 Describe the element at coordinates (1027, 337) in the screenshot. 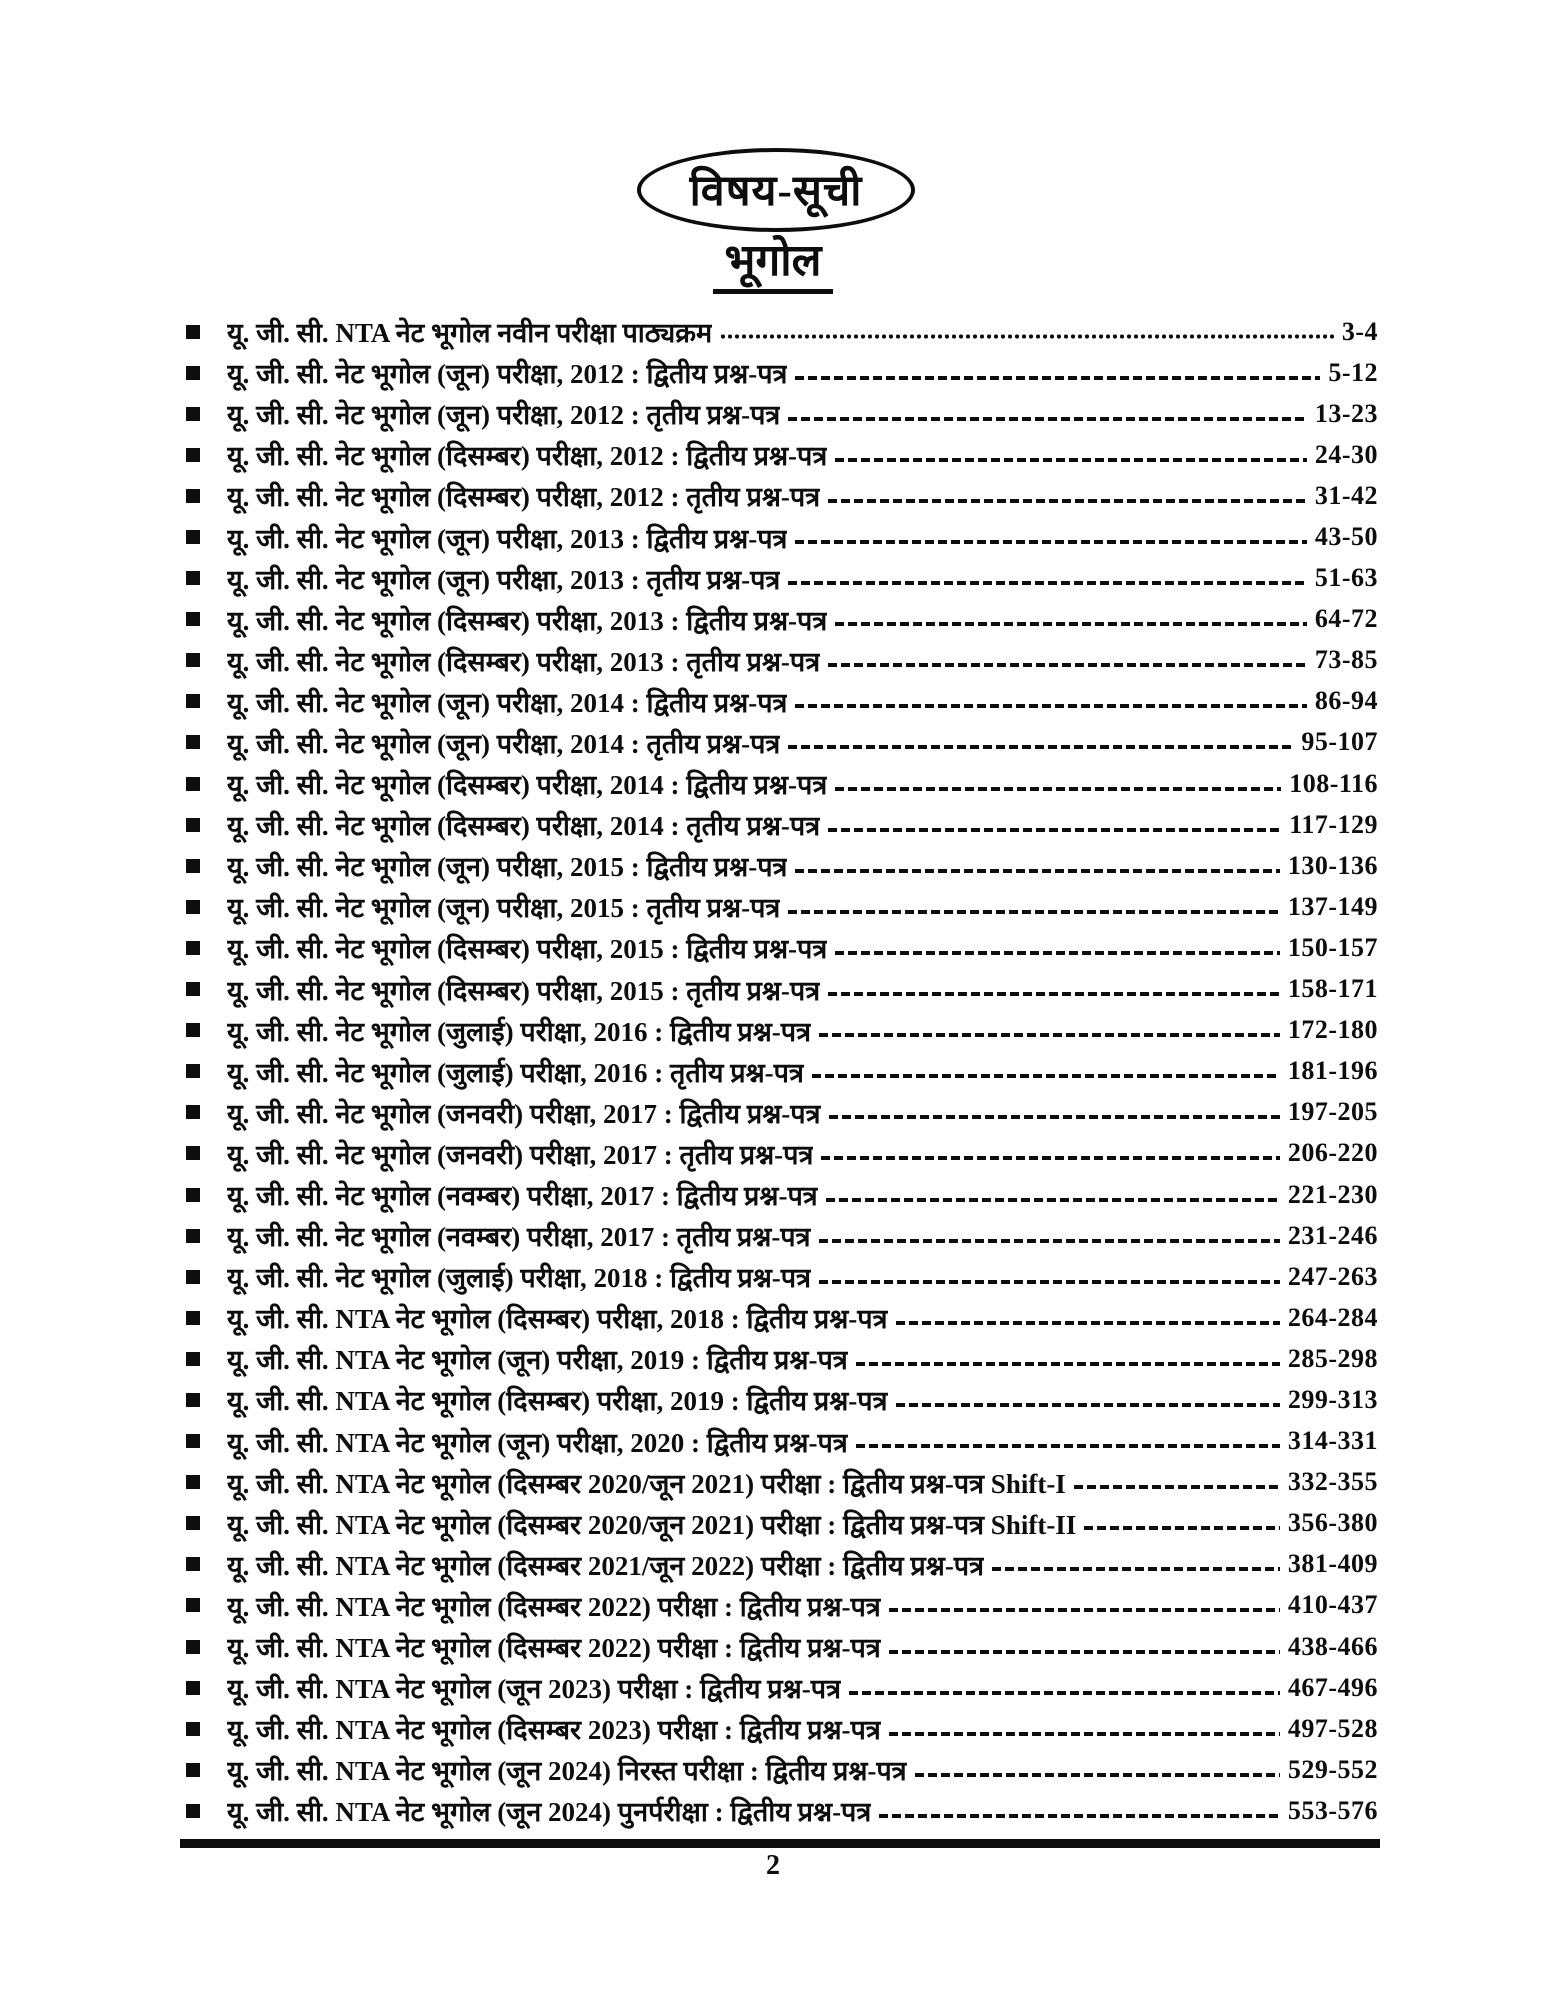

I see `dotted-leader` at that location.